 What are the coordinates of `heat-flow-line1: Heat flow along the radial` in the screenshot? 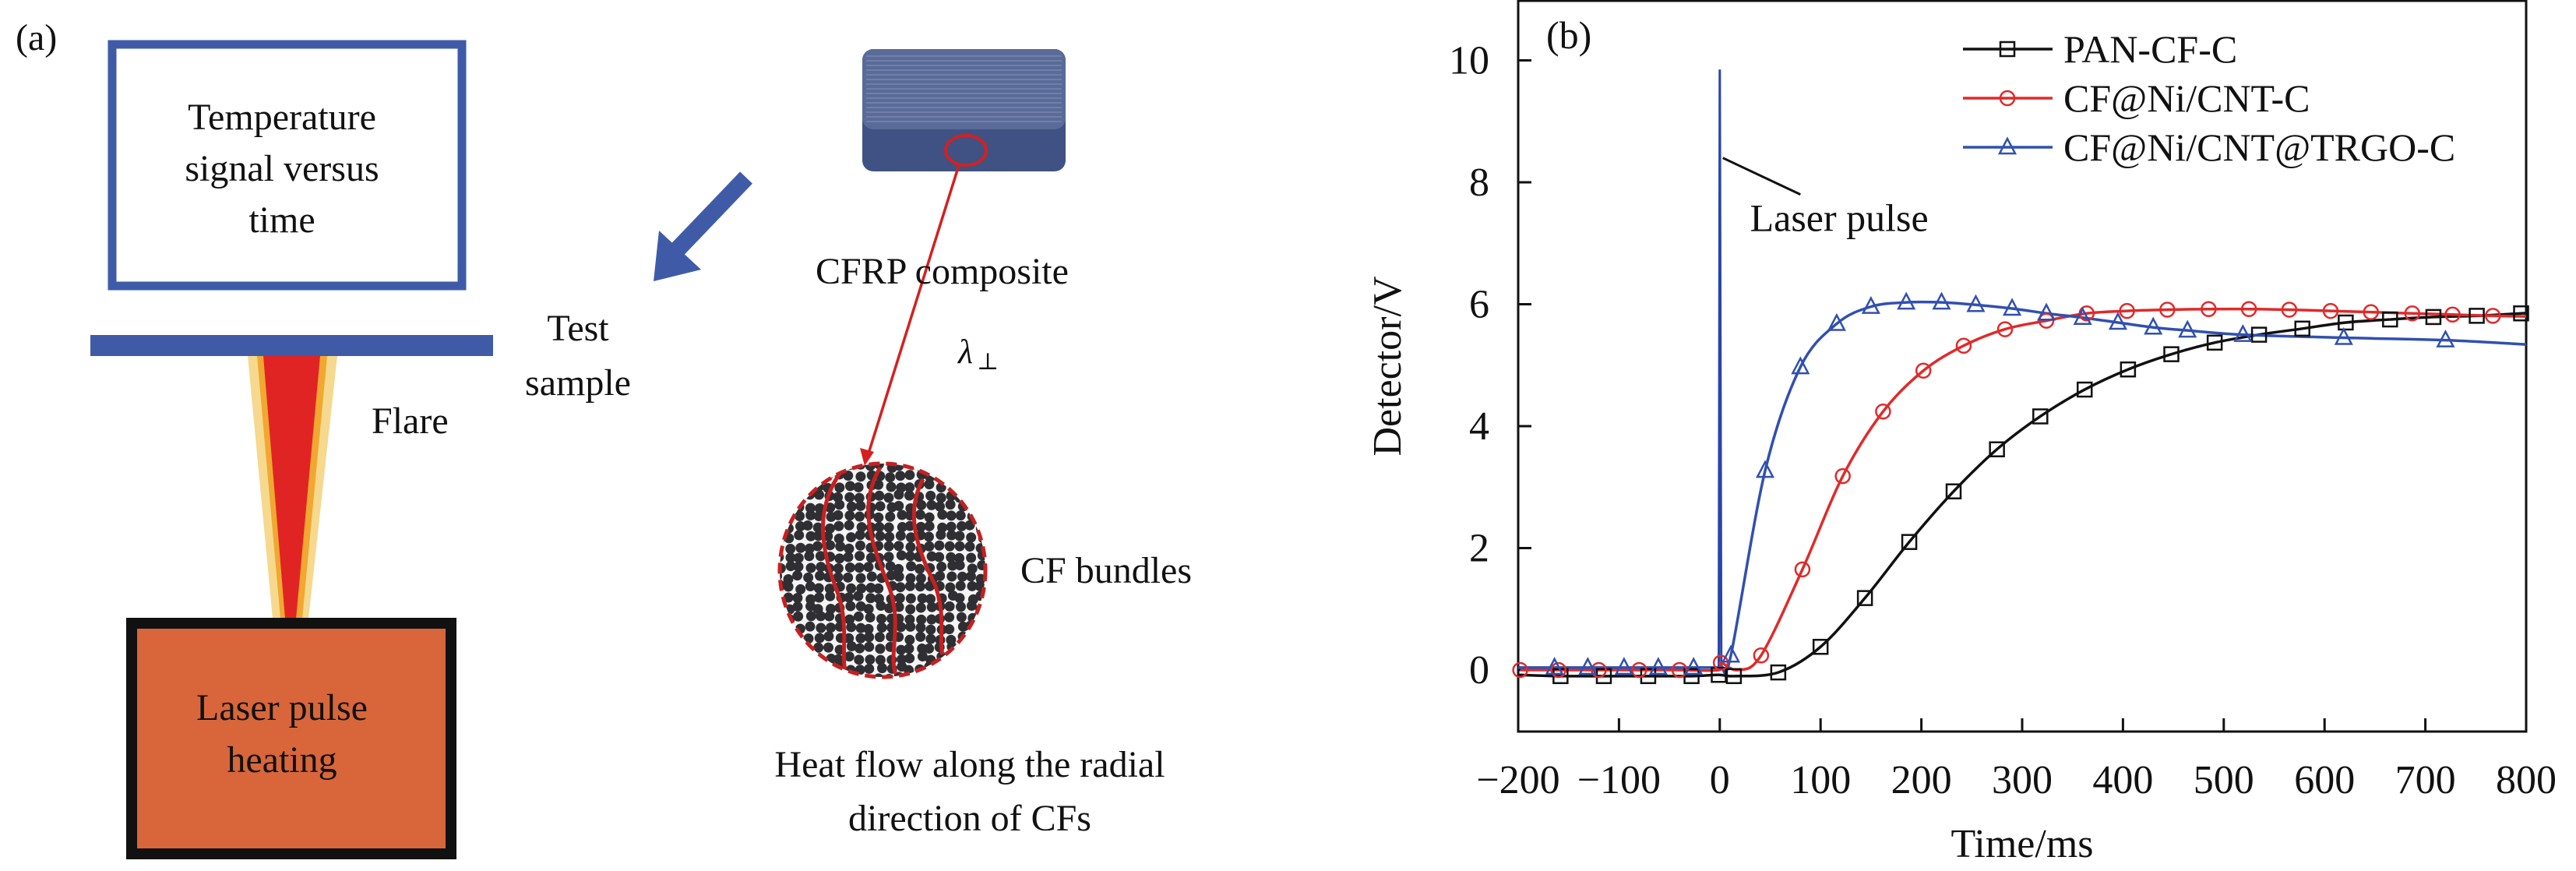 It's located at (970, 764).